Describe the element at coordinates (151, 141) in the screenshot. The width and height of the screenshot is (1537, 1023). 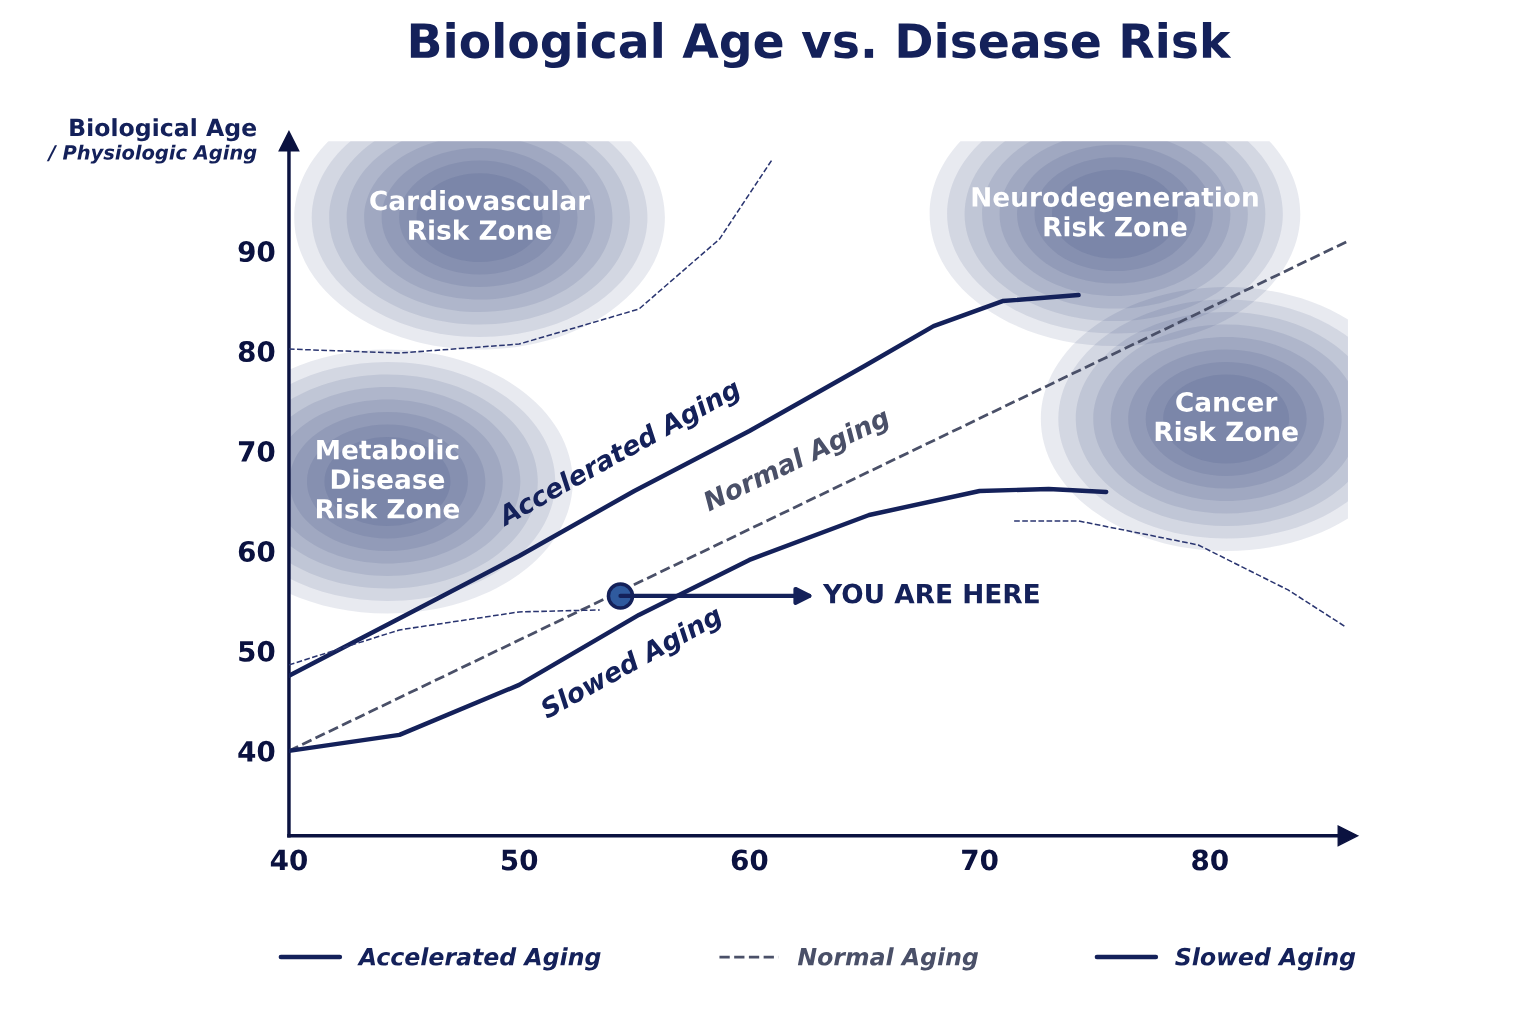
I see `y-axis-title: Biological Age / Physiologic Aging` at that location.